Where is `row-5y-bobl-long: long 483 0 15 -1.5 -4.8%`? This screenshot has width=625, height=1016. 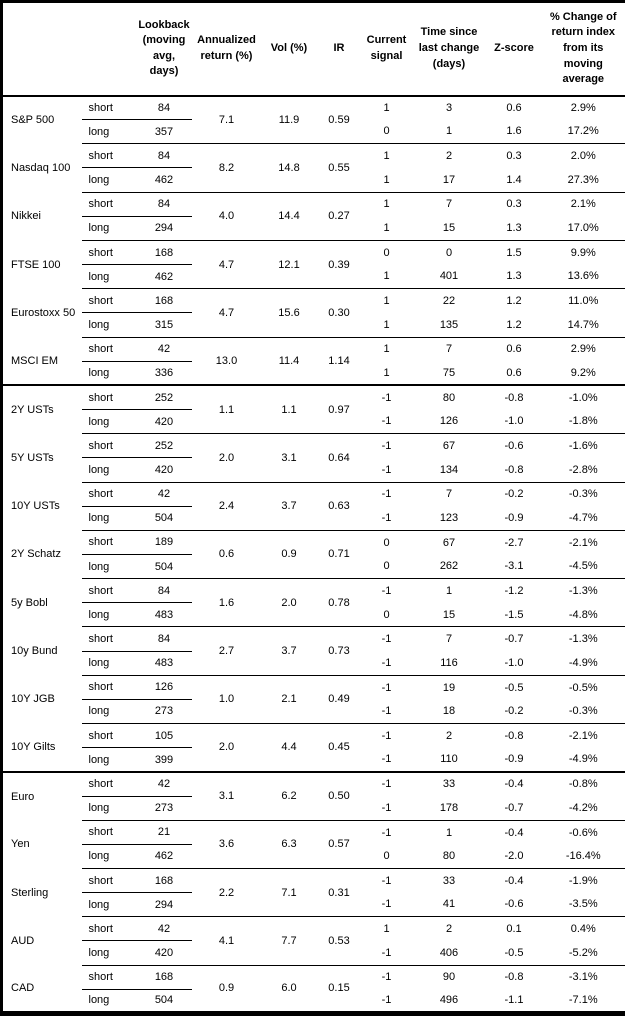
row-5y-bobl-long: long 483 0 15 -1.5 -4.8% is located at coordinates (313, 615).